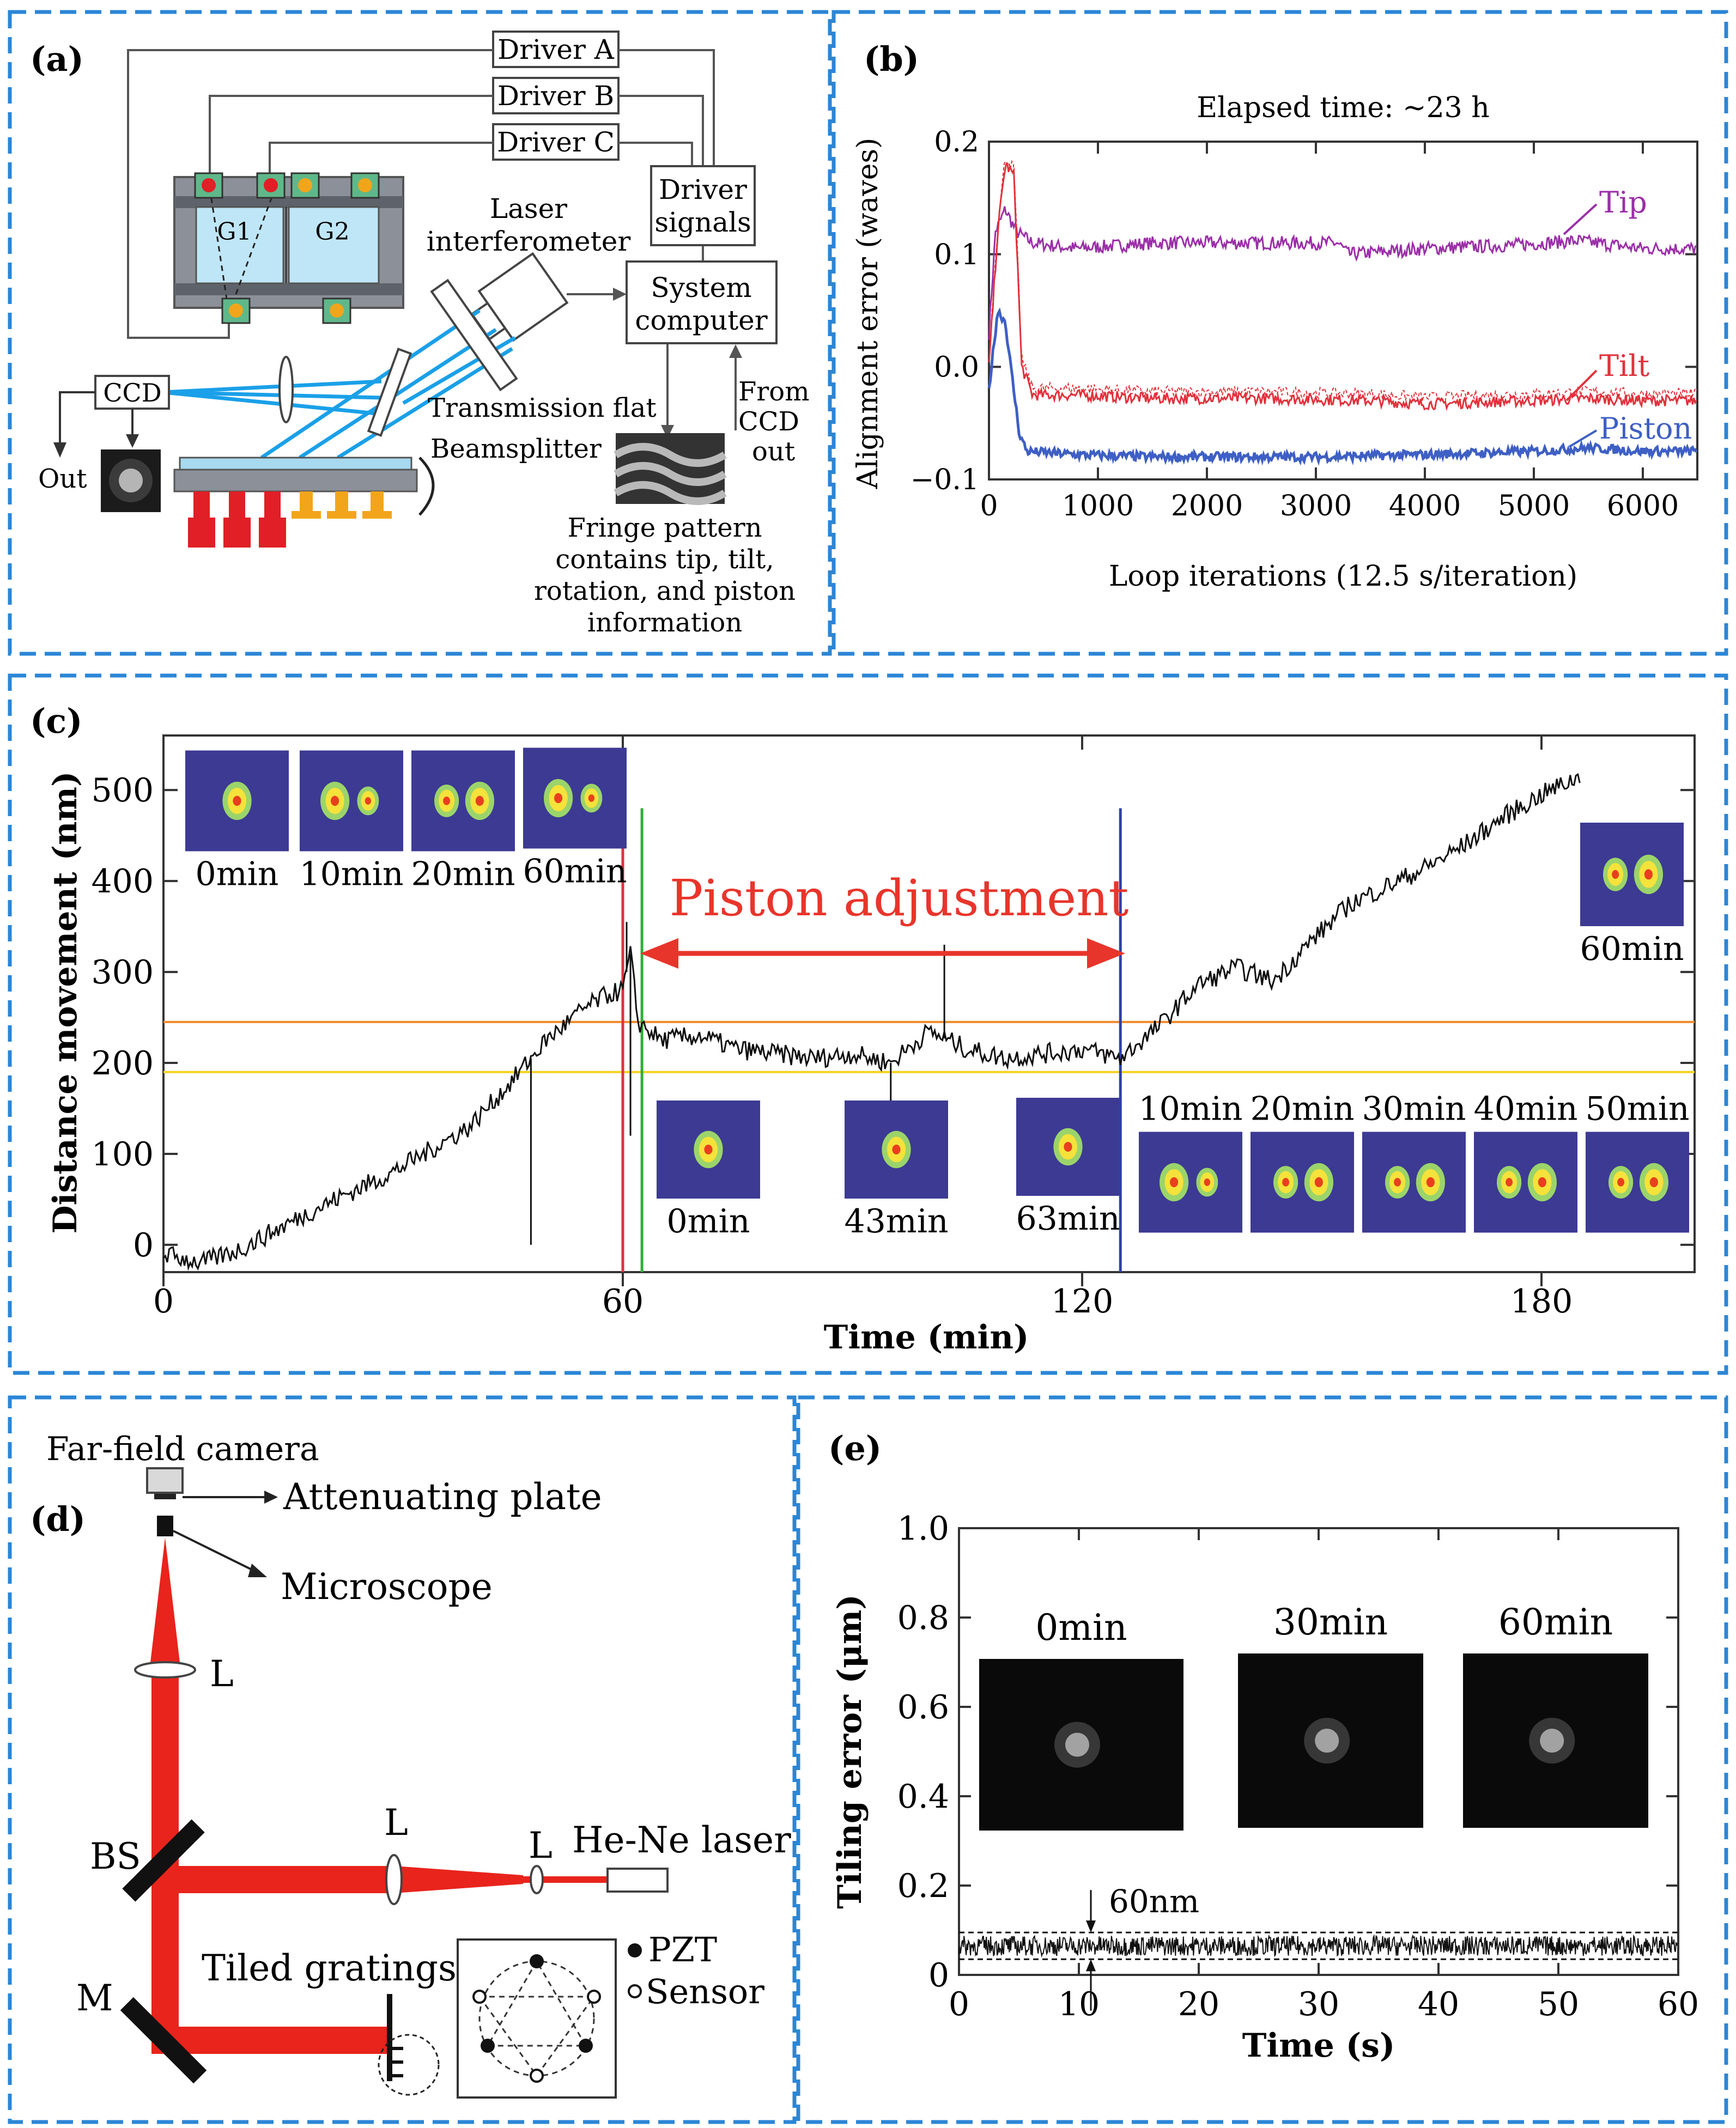 This screenshot has height=2128, width=1736. Describe the element at coordinates (1637, 1109) in the screenshot. I see `spot-time-label: 50min` at that location.